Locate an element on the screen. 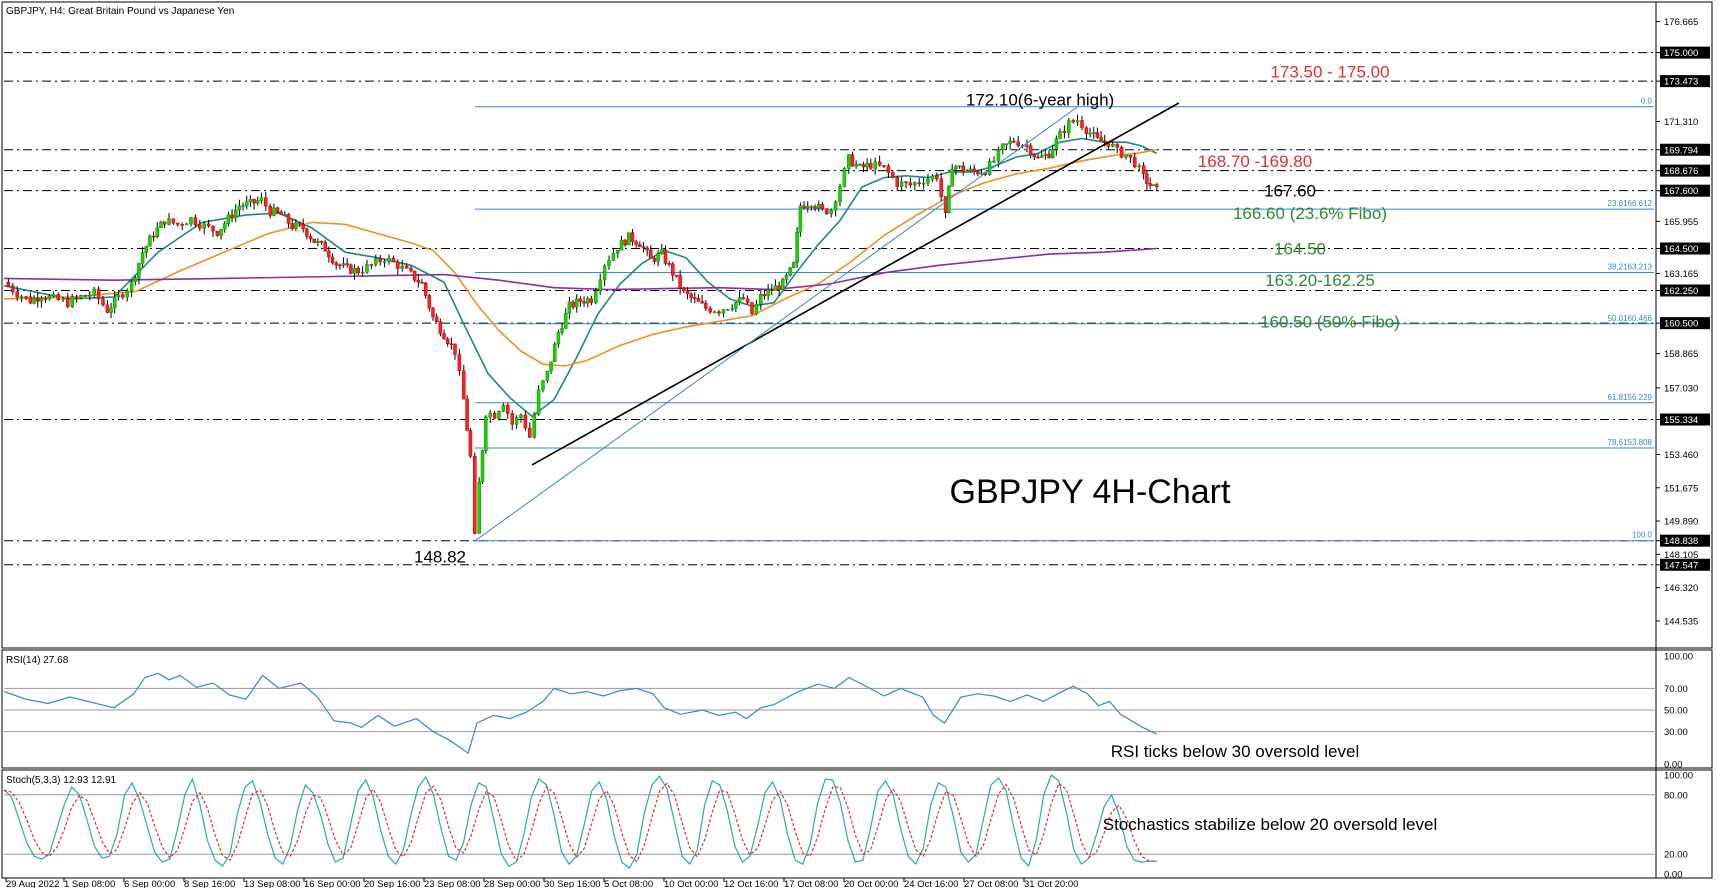  x-tick-label: 29 Aug 2022 is located at coordinates (32, 883).